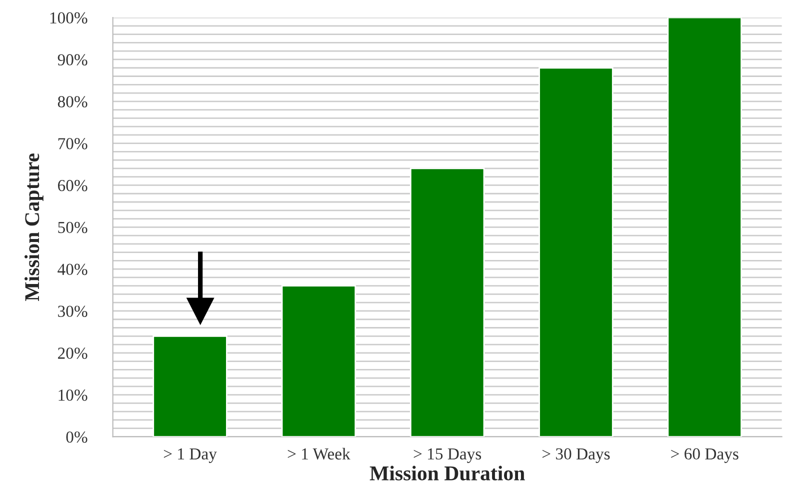  What do you see at coordinates (576, 455) in the screenshot?
I see `x-tick-label: > 30 Days` at bounding box center [576, 455].